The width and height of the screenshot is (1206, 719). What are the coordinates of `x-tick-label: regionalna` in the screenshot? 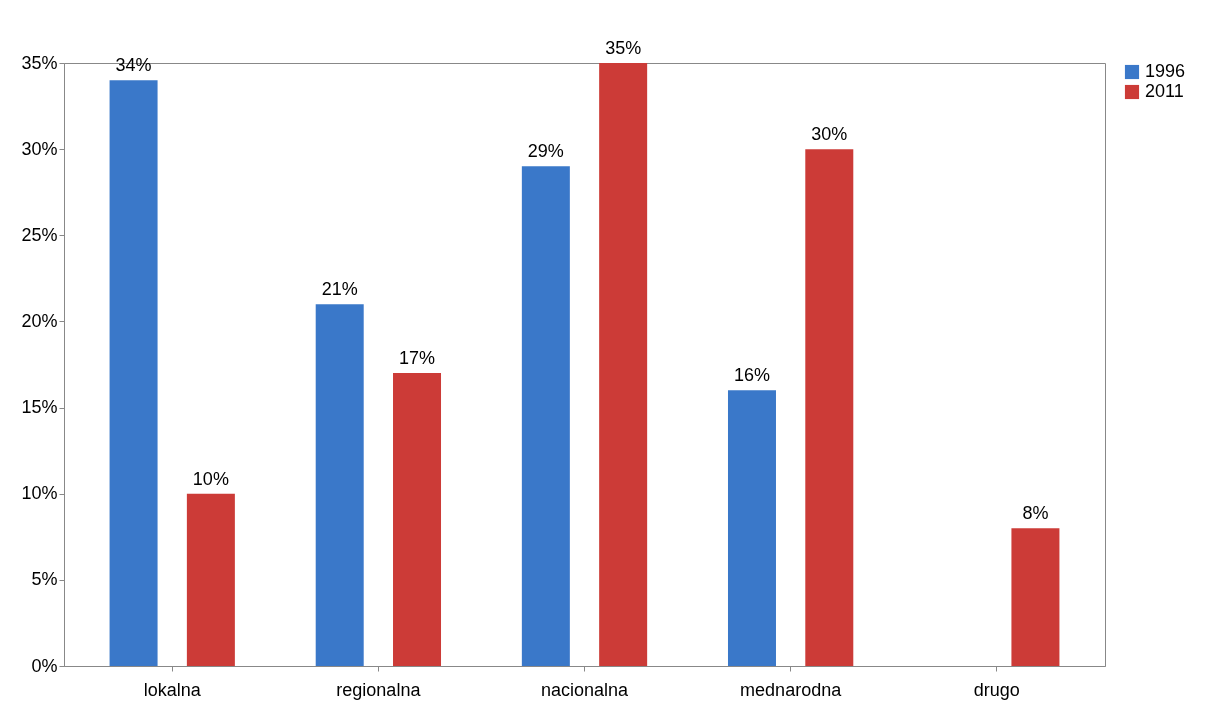 It's located at (379, 689).